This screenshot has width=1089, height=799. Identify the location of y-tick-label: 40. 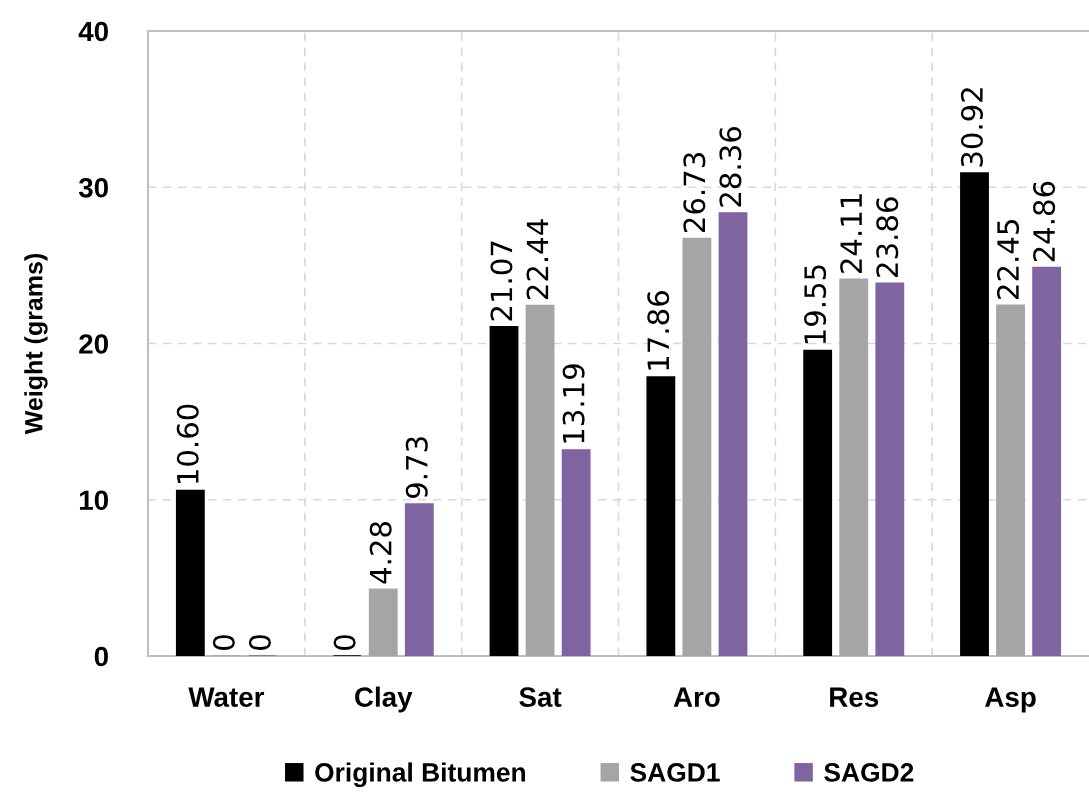
(93, 31).